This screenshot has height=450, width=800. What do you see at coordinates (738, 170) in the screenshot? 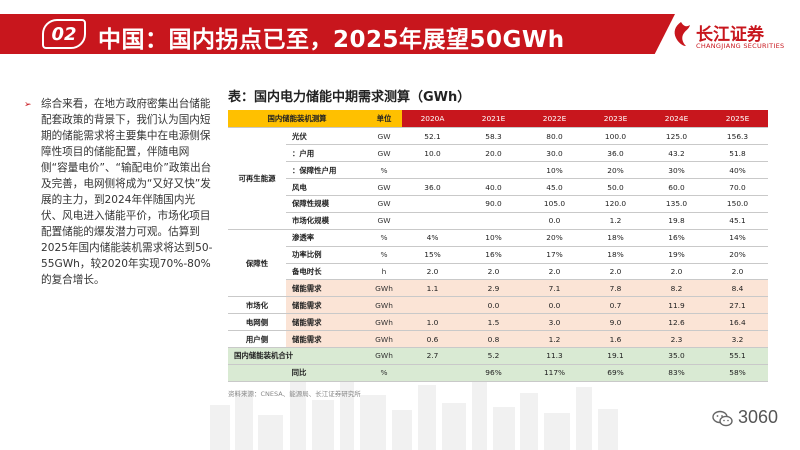
I see `cell: 40%` at bounding box center [738, 170].